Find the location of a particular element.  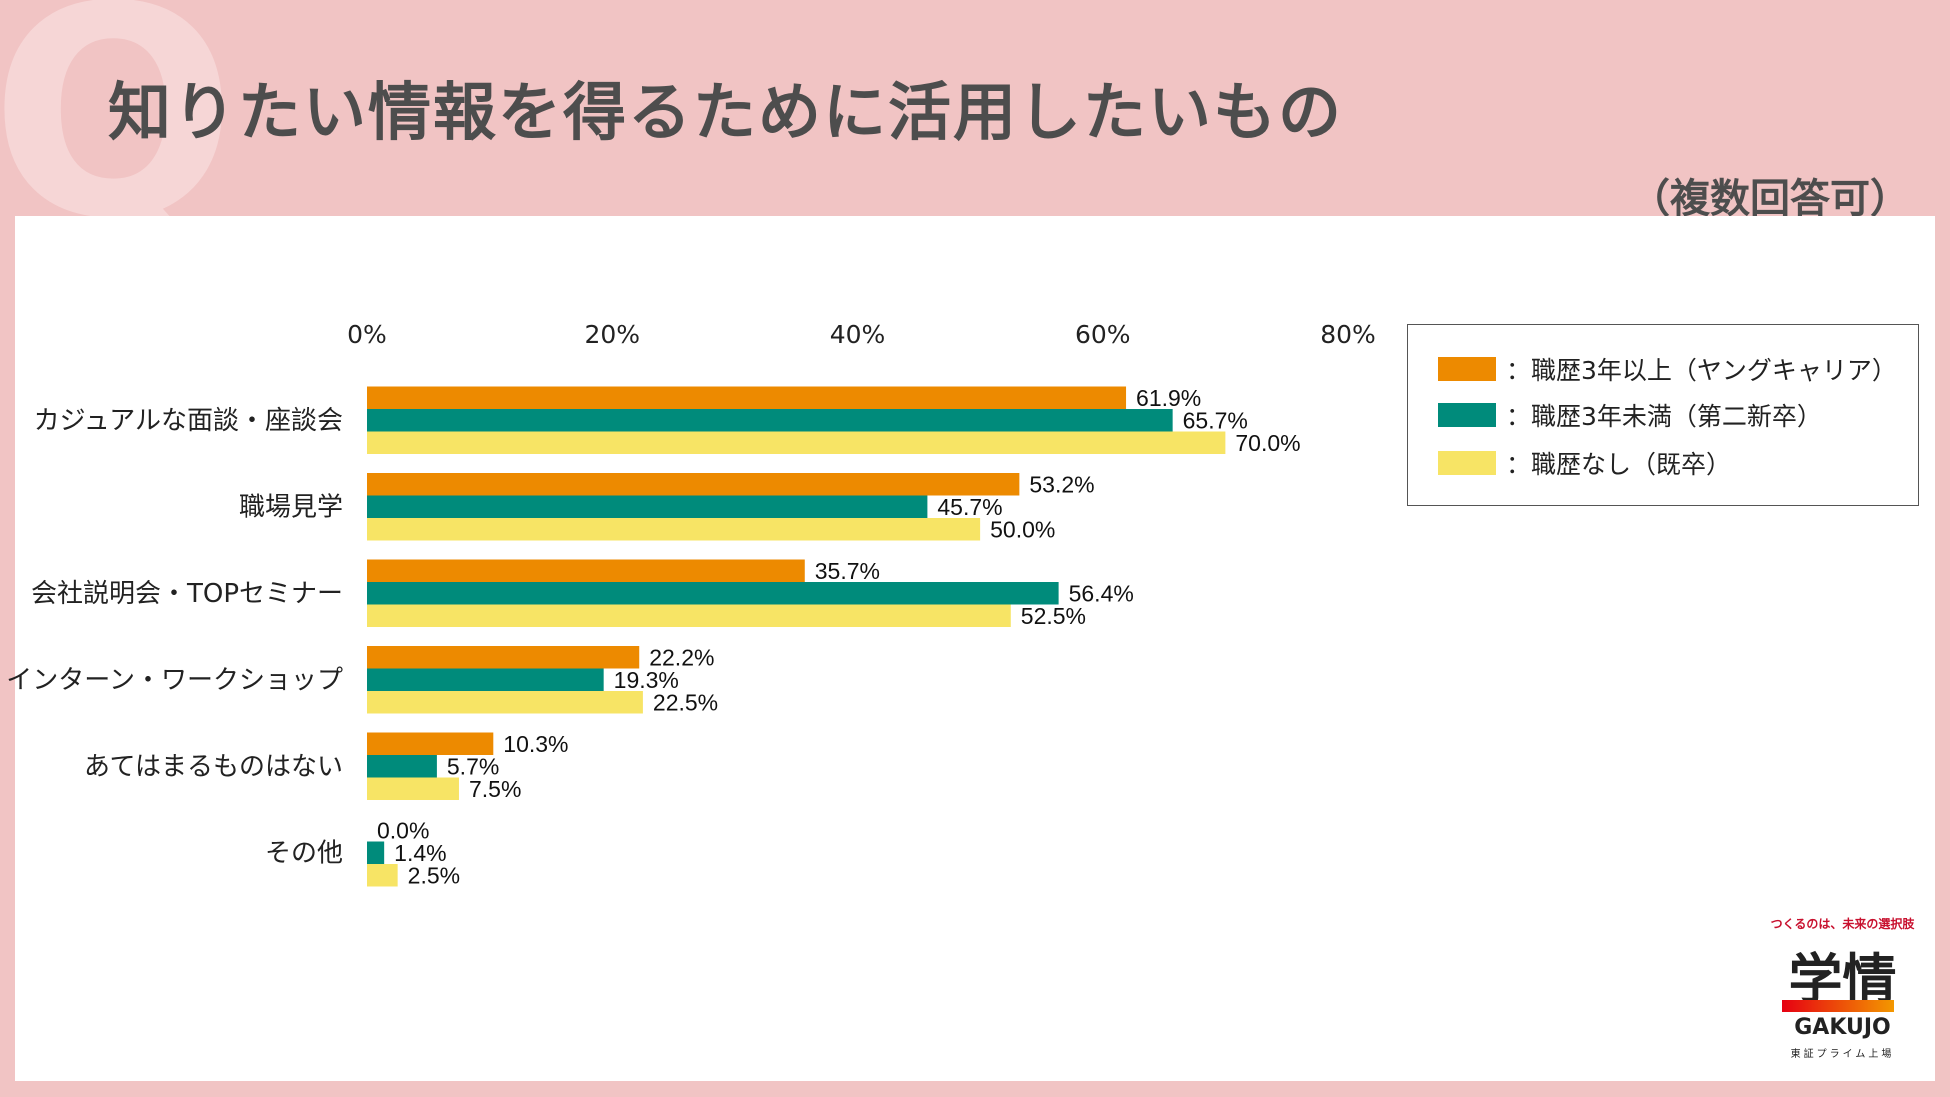

legend-swatch-orange is located at coordinates (1467, 369).